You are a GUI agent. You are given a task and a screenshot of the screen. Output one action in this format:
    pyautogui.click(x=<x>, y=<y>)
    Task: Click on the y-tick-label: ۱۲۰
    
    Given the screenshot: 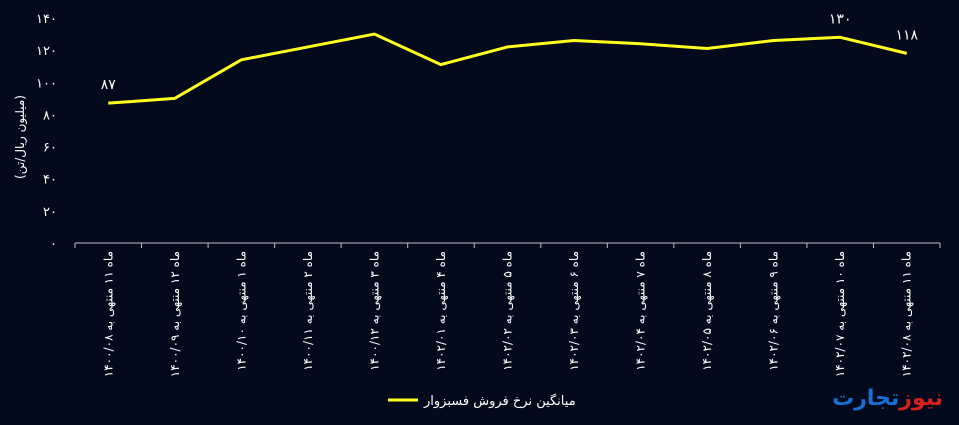 What is the action you would take?
    pyautogui.click(x=46, y=51)
    